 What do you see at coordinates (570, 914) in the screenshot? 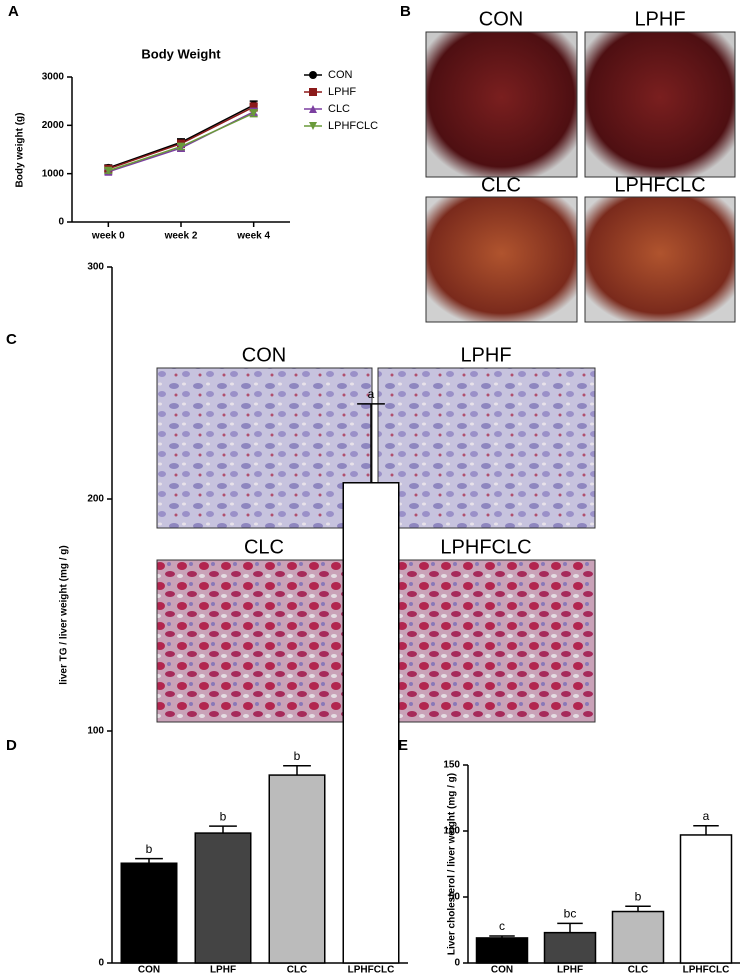
I see `significance-letter: bc` at bounding box center [570, 914].